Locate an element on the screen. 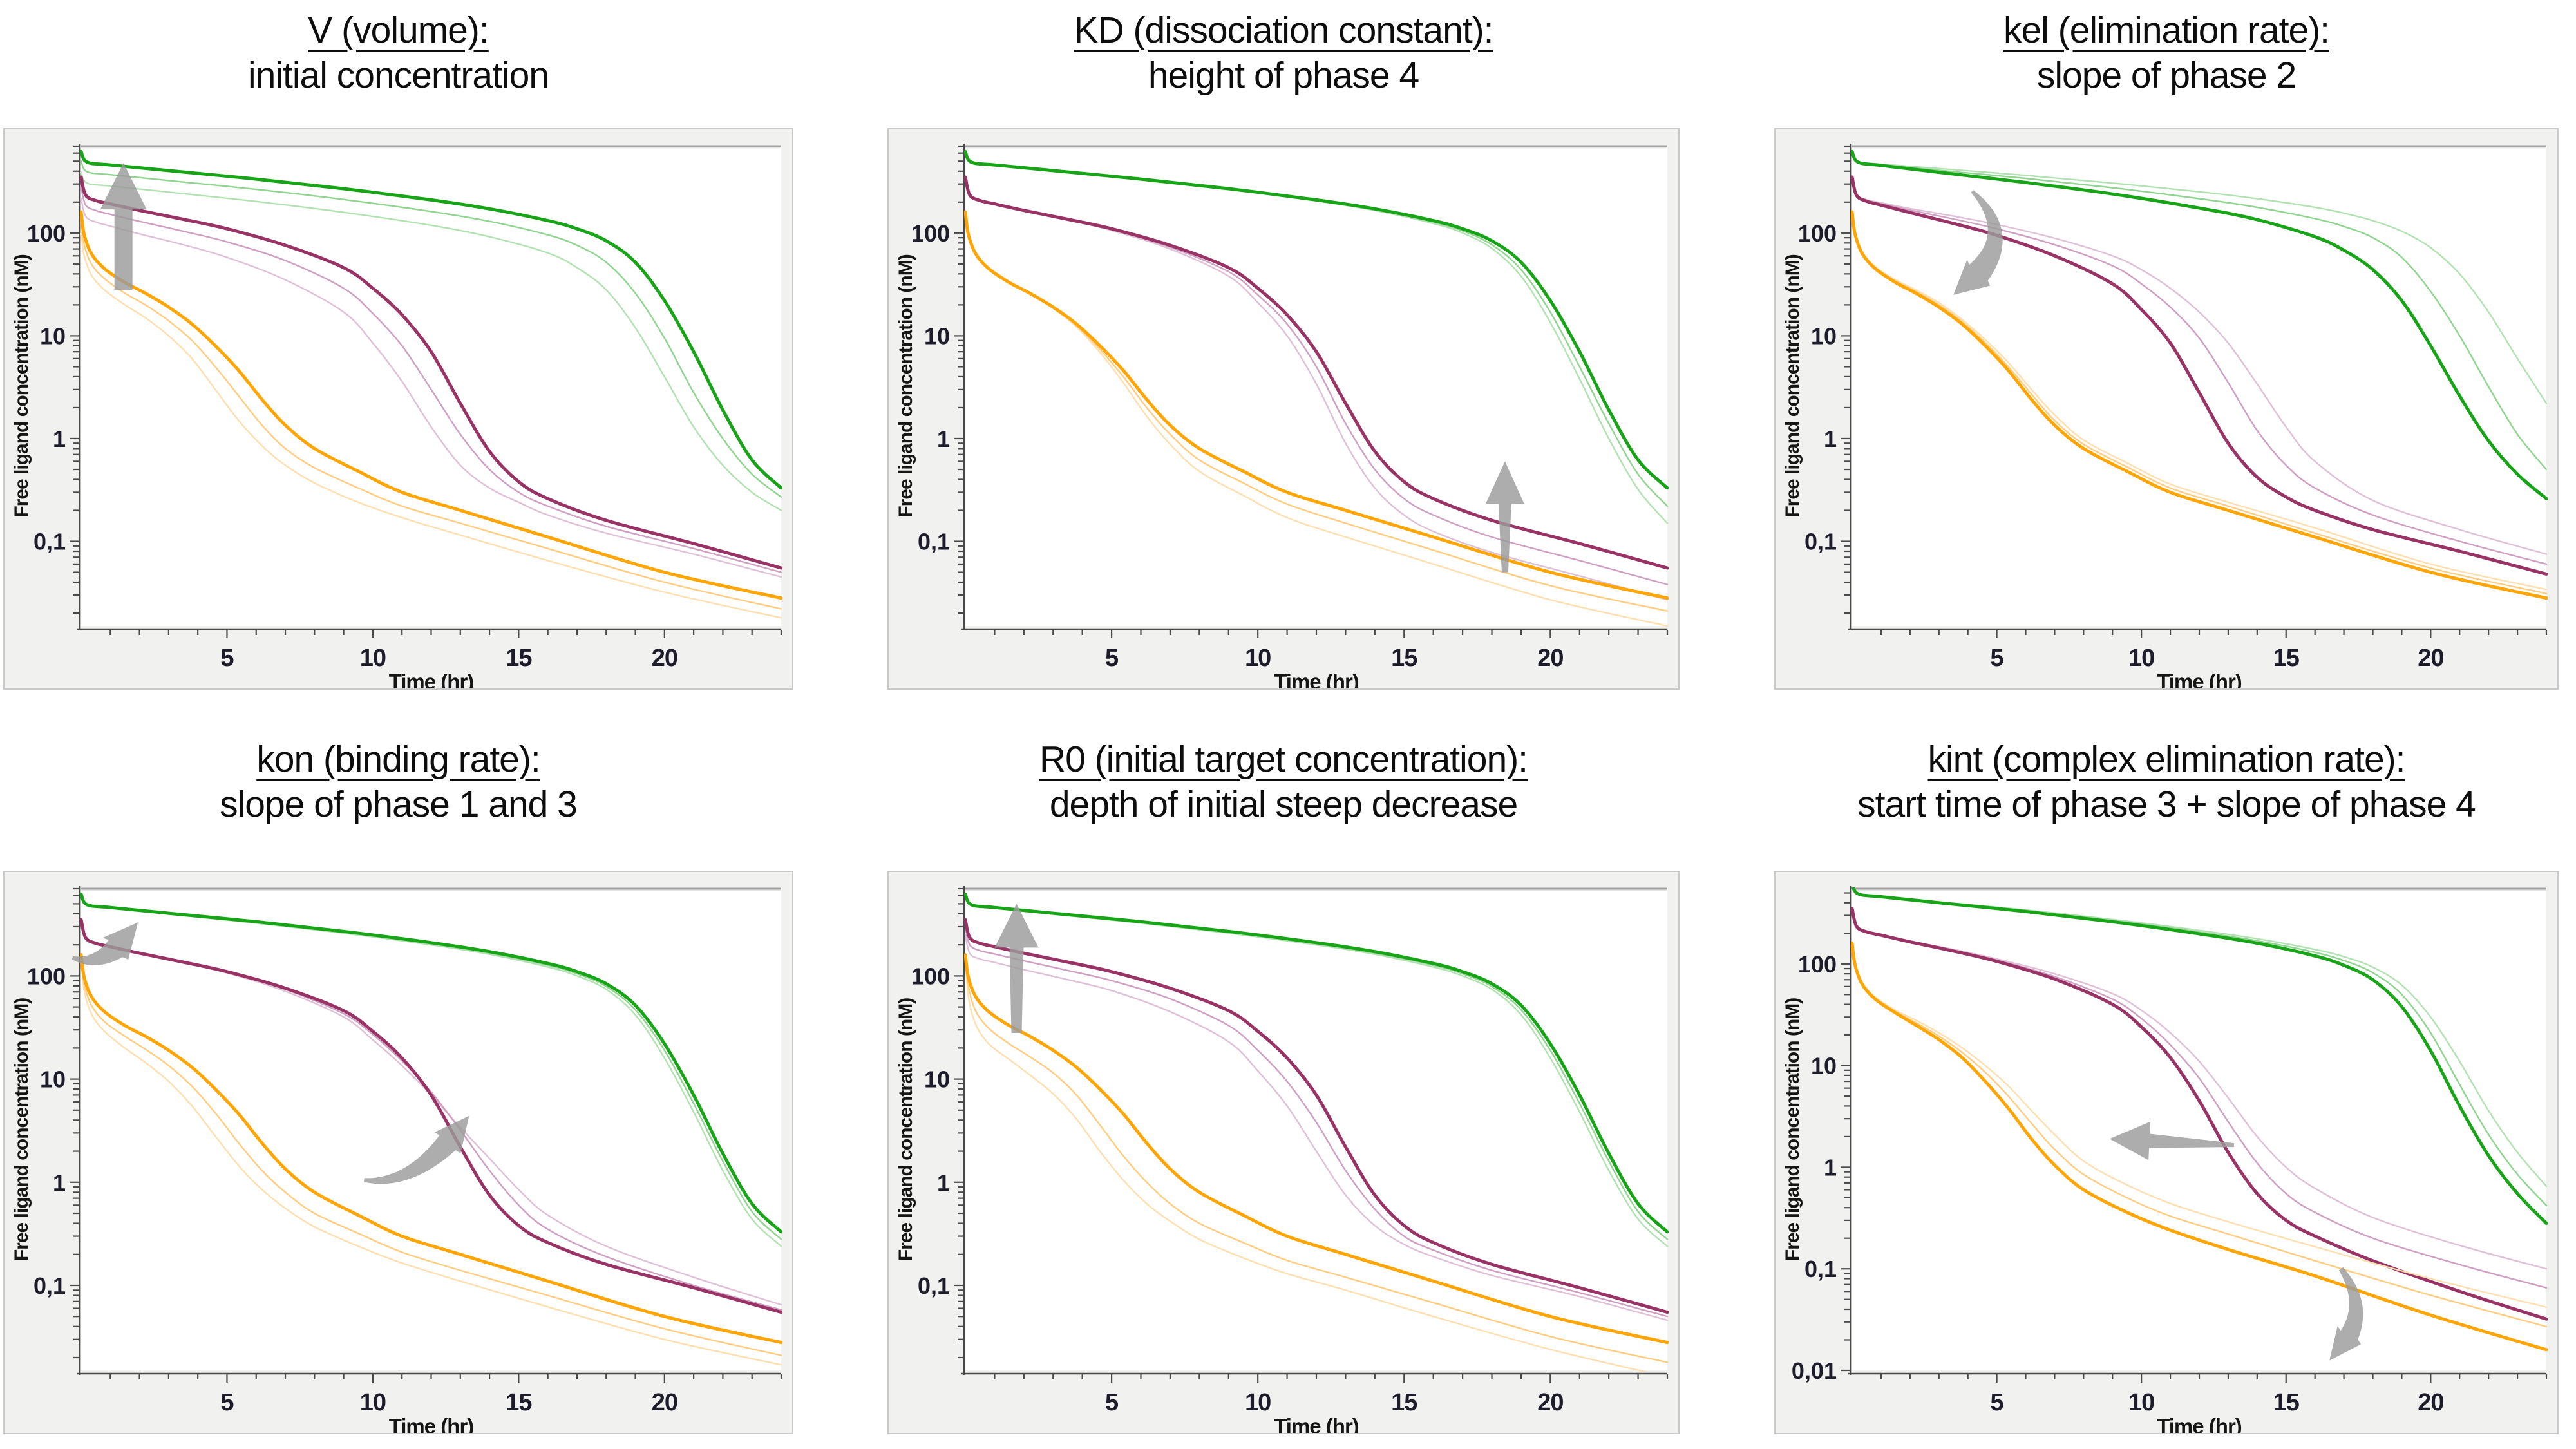 Image resolution: width=2576 pixels, height=1449 pixels. series-high-dose-var1 is located at coordinates (431, 329).